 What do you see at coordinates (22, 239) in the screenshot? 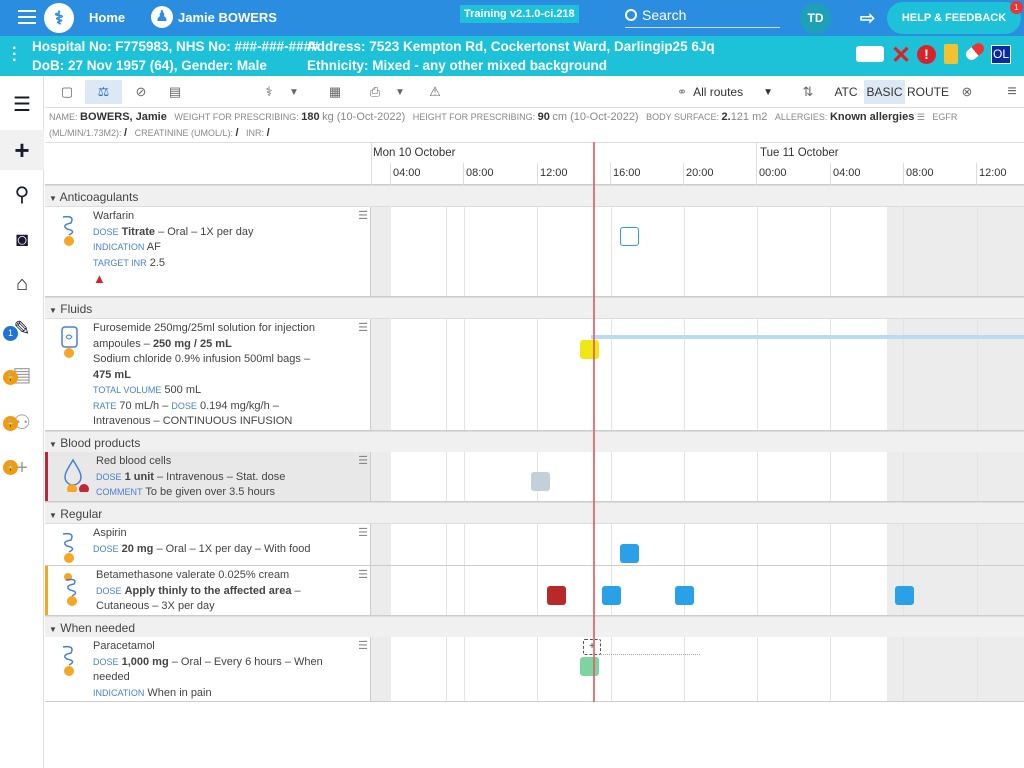
I see `camera-icon: ◙` at bounding box center [22, 239].